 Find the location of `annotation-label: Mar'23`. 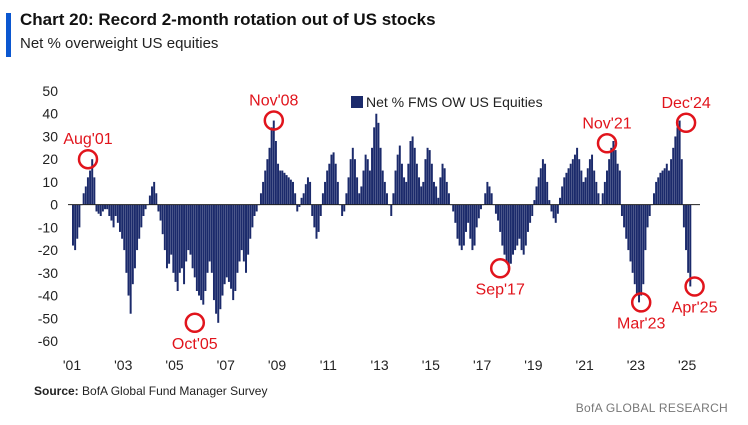

annotation-label: Mar'23 is located at coordinates (641, 323).